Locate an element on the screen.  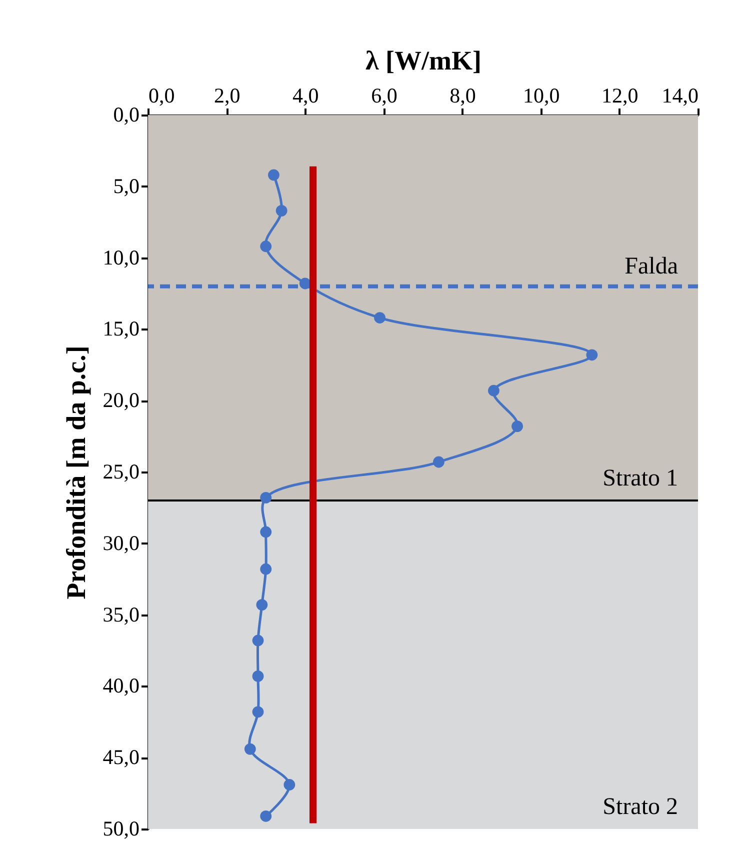
x-tick-label: 10,0 is located at coordinates (541, 96).